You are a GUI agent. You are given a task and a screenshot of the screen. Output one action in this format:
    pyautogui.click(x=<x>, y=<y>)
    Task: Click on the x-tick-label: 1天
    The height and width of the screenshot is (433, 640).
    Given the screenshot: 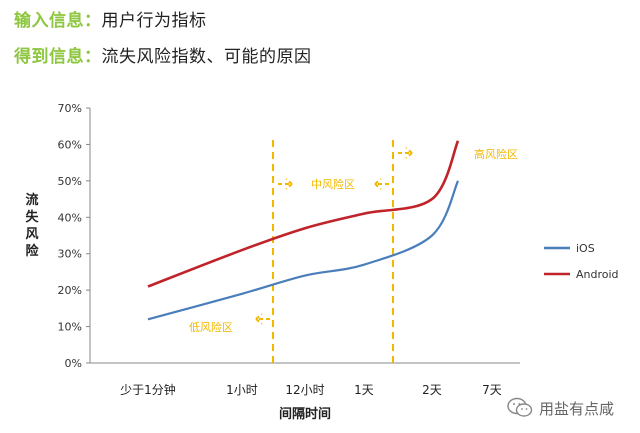 What is the action you would take?
    pyautogui.click(x=364, y=390)
    